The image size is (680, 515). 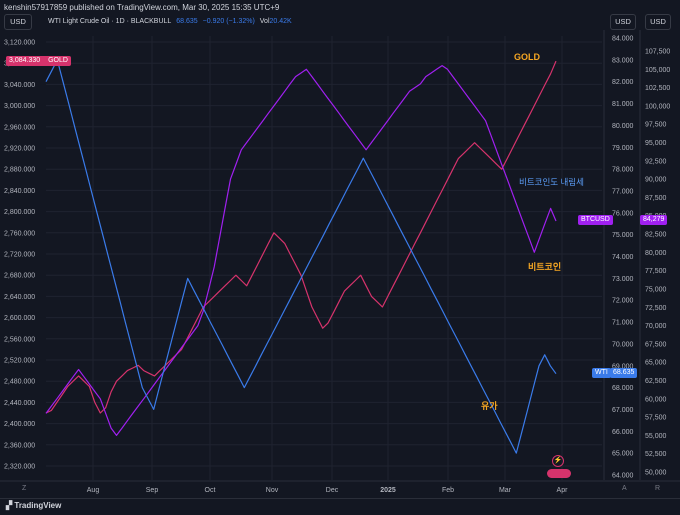 I want to click on gold-axis-tick: 2,640.000, so click(x=19, y=297).